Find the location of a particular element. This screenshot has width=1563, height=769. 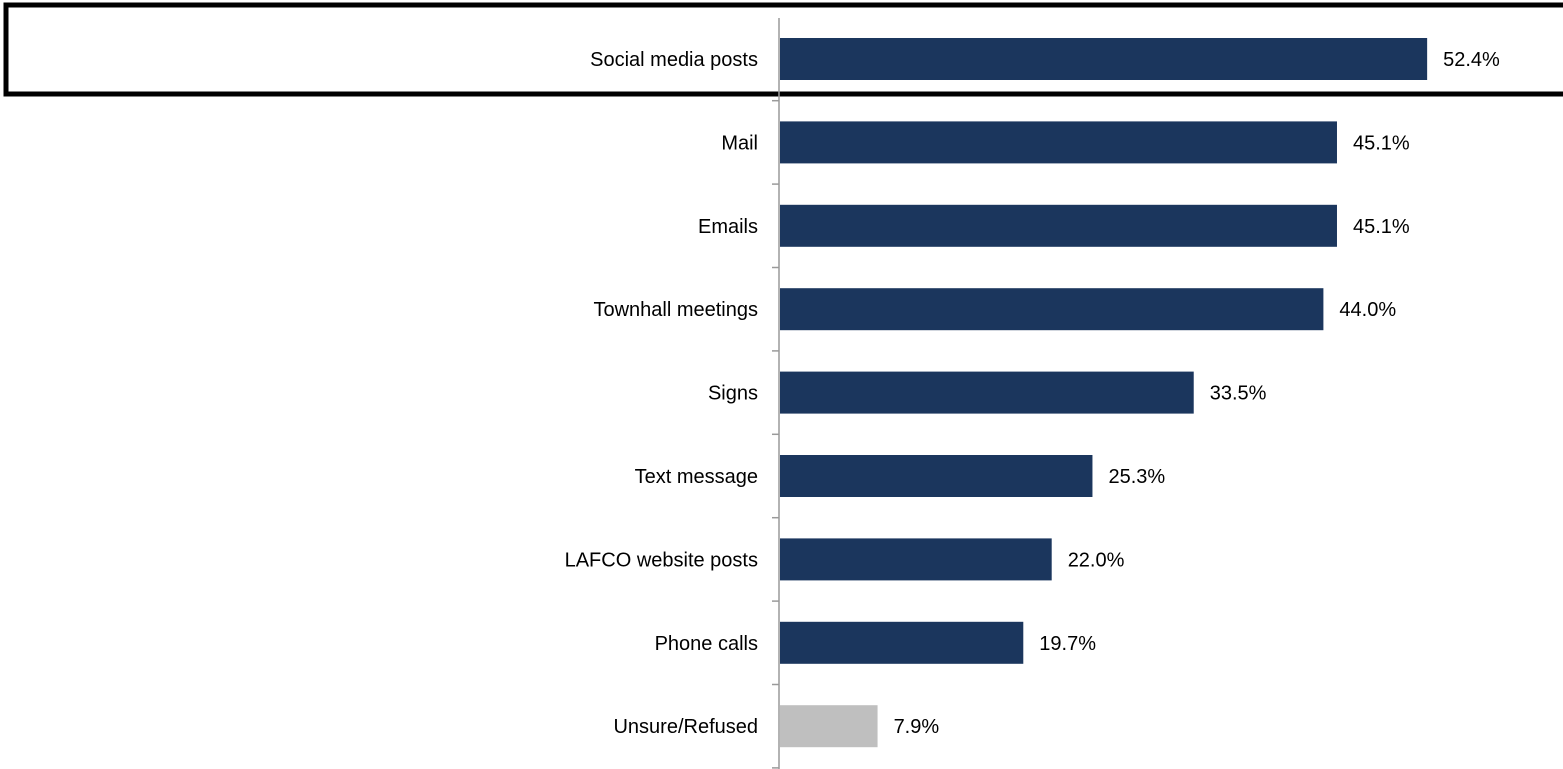

category-label: Unsure/Refused is located at coordinates (685, 727).